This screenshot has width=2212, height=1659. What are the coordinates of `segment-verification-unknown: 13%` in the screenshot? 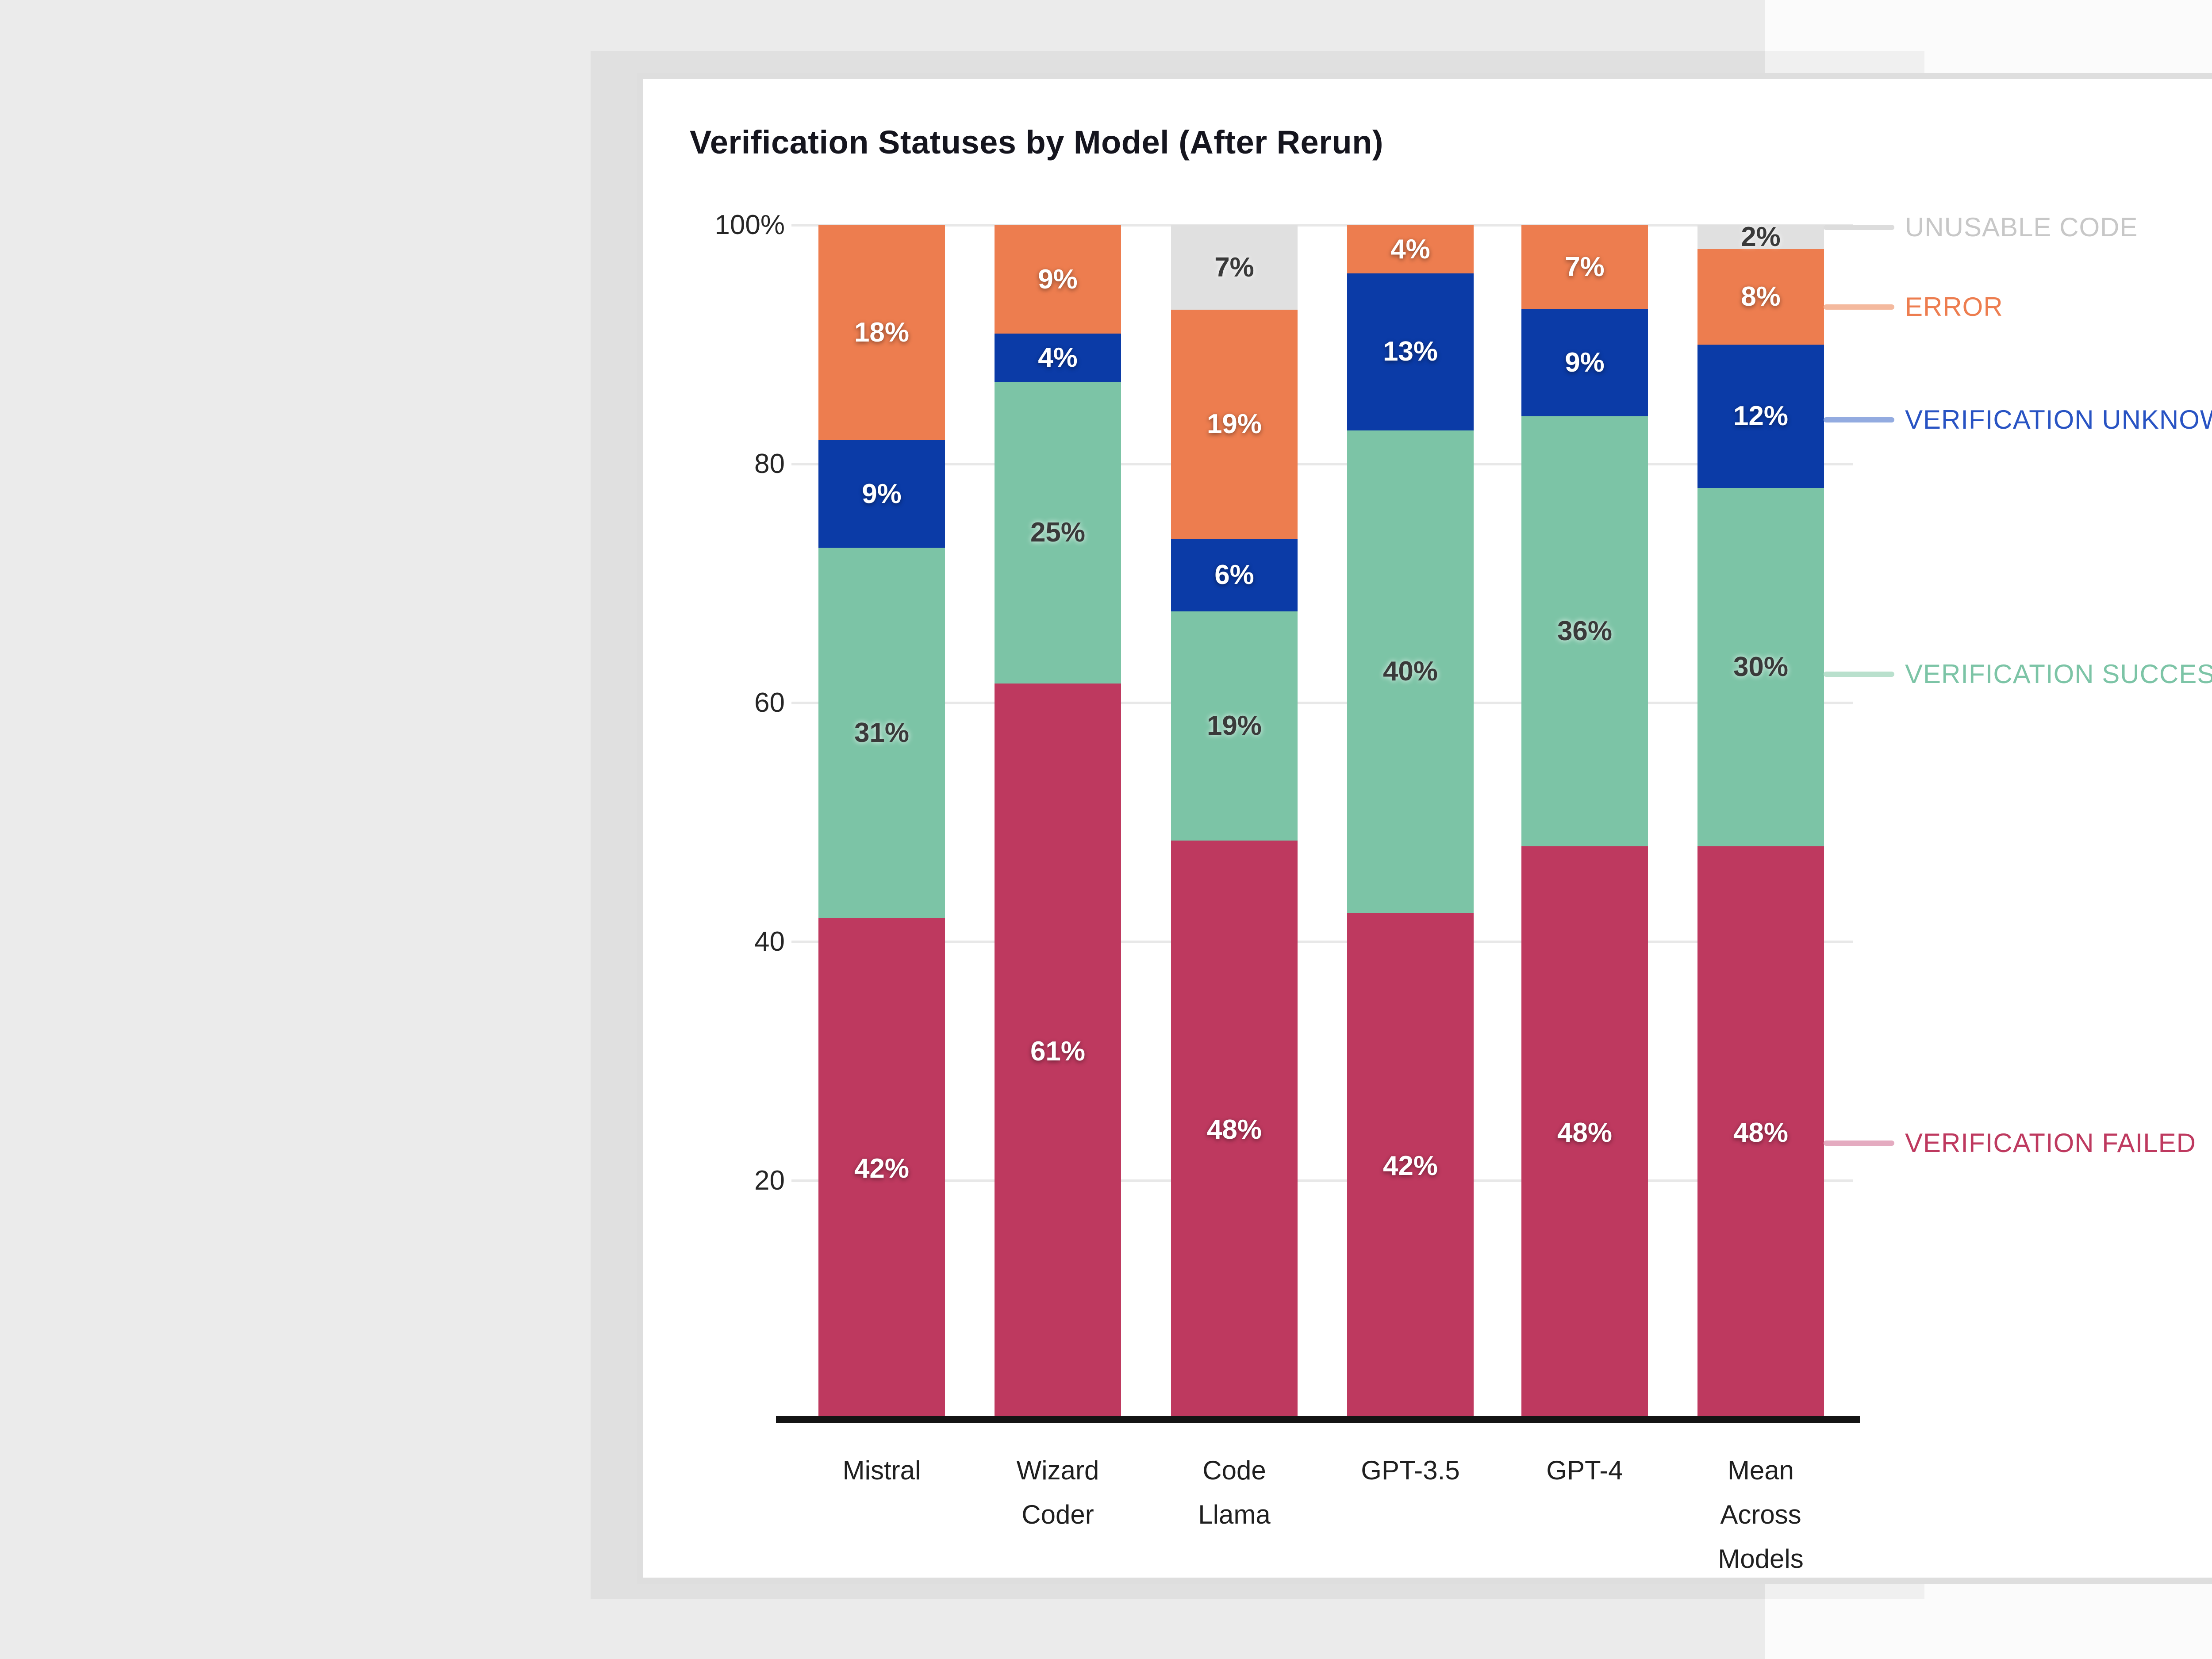 It's located at (1411, 352).